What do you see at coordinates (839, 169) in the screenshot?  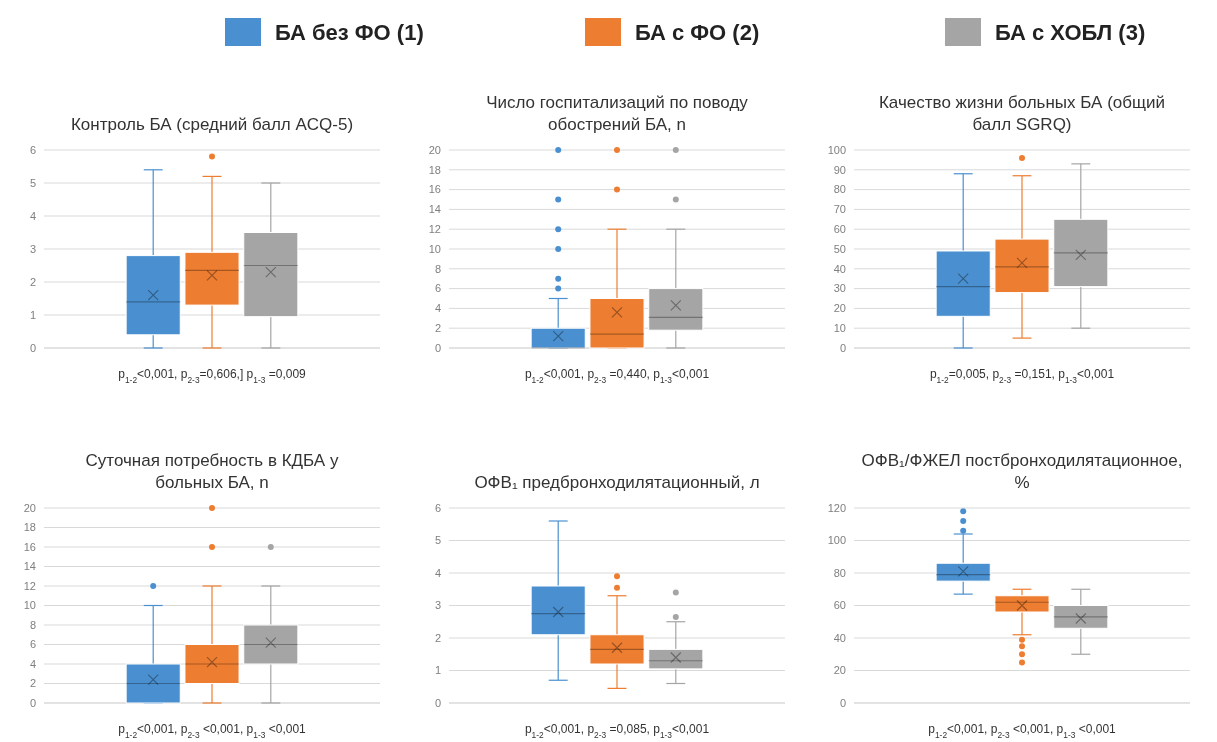 I see `y-tick-label: 90` at bounding box center [839, 169].